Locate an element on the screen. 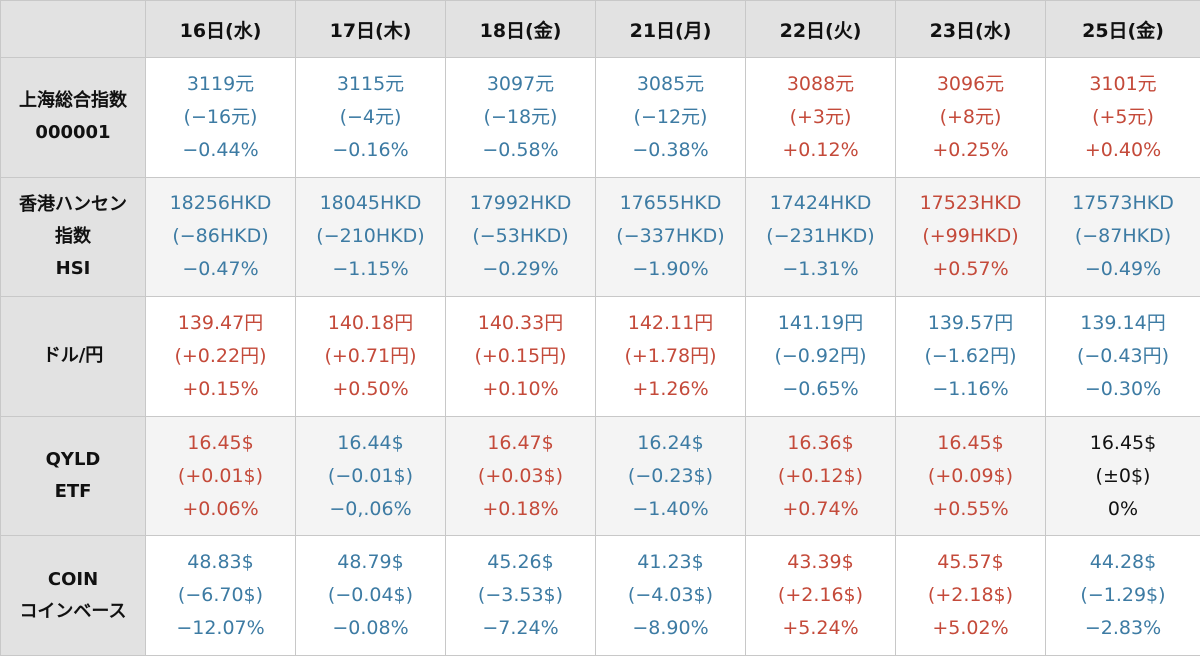  data-cell: 140.18円(+0.71円)+0.50% is located at coordinates (371, 357).